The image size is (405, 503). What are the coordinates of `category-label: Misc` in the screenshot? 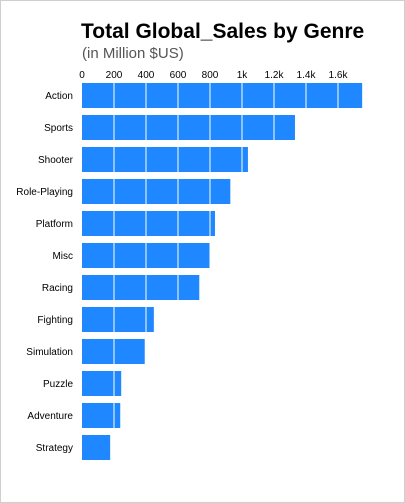 It's located at (62, 256).